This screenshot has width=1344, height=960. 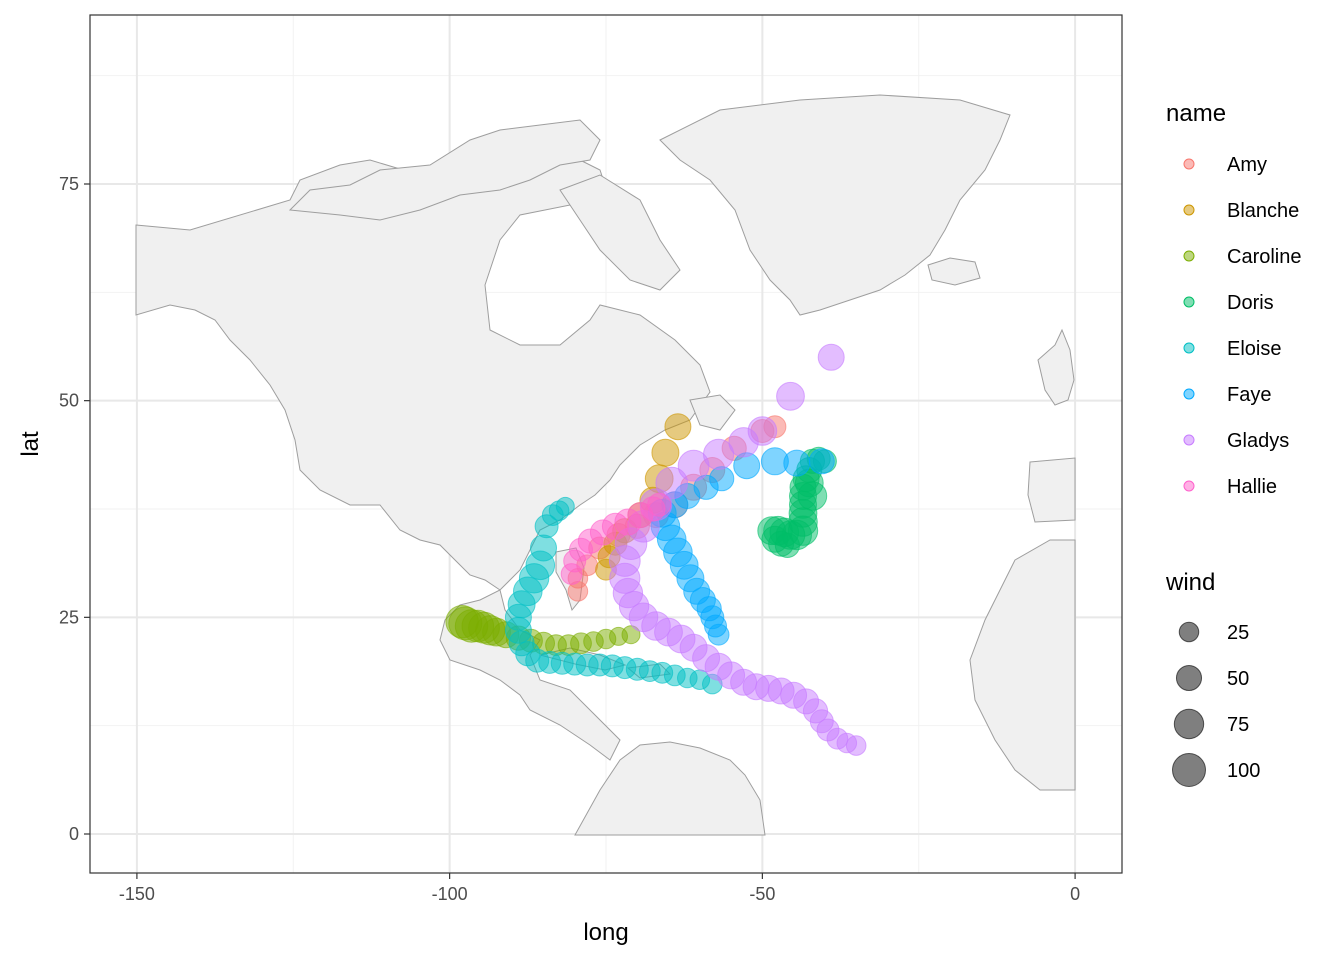 I want to click on legend-size-title: wind, so click(x=1190, y=582).